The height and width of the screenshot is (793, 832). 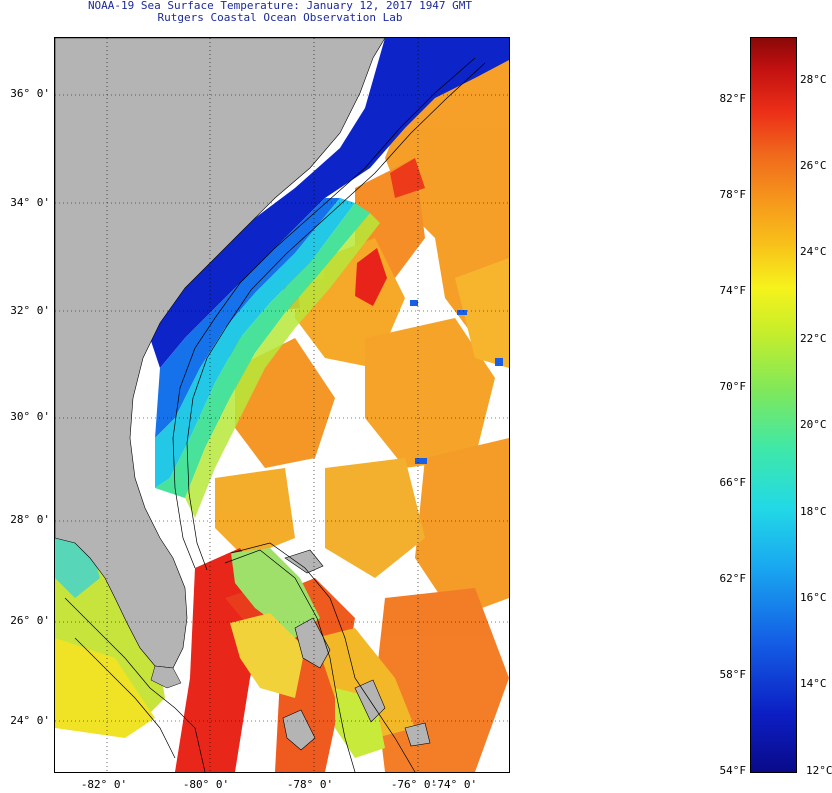 I want to click on latitude-label: 36° 0', so click(x=30, y=93).